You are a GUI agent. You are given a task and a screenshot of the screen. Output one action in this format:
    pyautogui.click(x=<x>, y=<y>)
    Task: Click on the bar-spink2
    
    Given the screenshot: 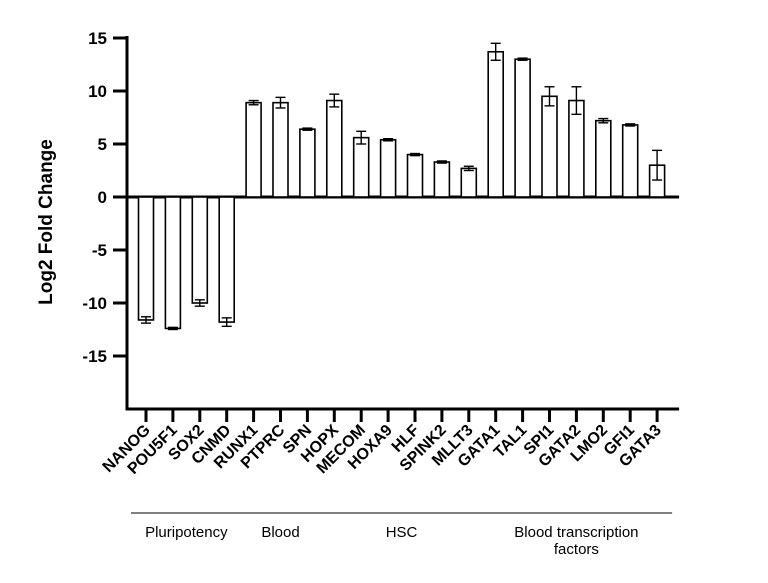 What is the action you would take?
    pyautogui.click(x=442, y=179)
    